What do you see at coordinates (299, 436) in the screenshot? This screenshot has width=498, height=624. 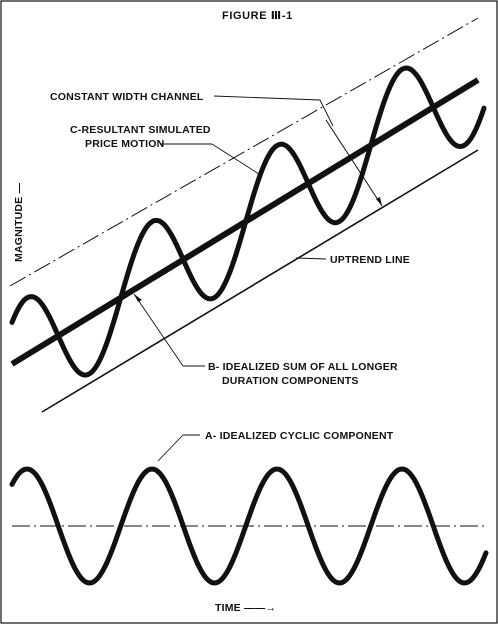 I see `label-cyclic-component: A- IDEALIZED CYCLIC COMPONENT` at bounding box center [299, 436].